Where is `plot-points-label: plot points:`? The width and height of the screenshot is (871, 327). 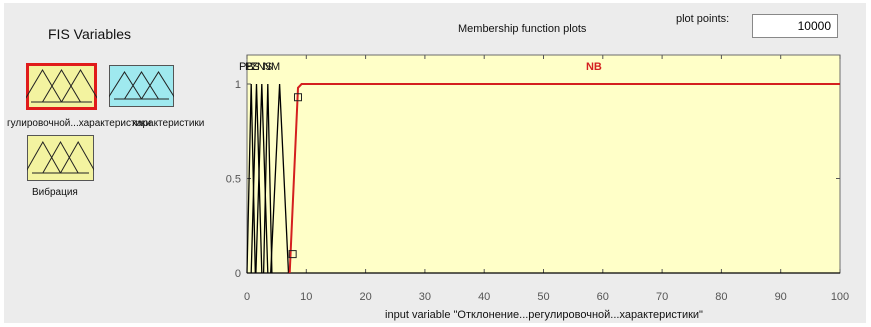 plot-points-label: plot points: is located at coordinates (703, 19).